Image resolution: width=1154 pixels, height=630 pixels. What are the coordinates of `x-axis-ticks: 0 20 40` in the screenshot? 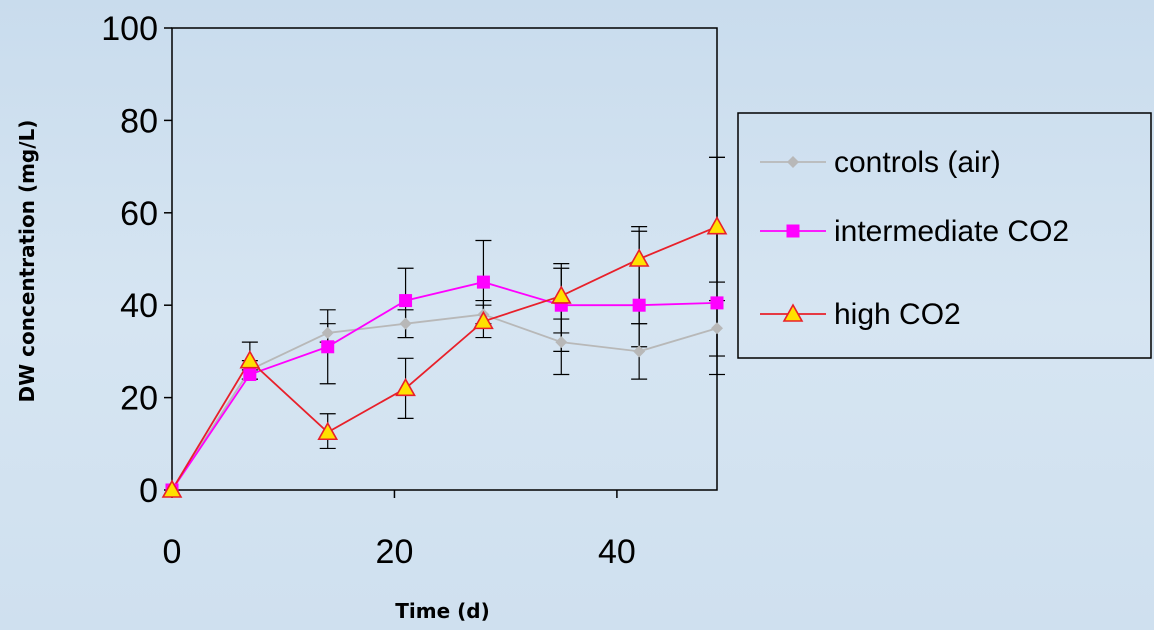 It's located at (399, 530).